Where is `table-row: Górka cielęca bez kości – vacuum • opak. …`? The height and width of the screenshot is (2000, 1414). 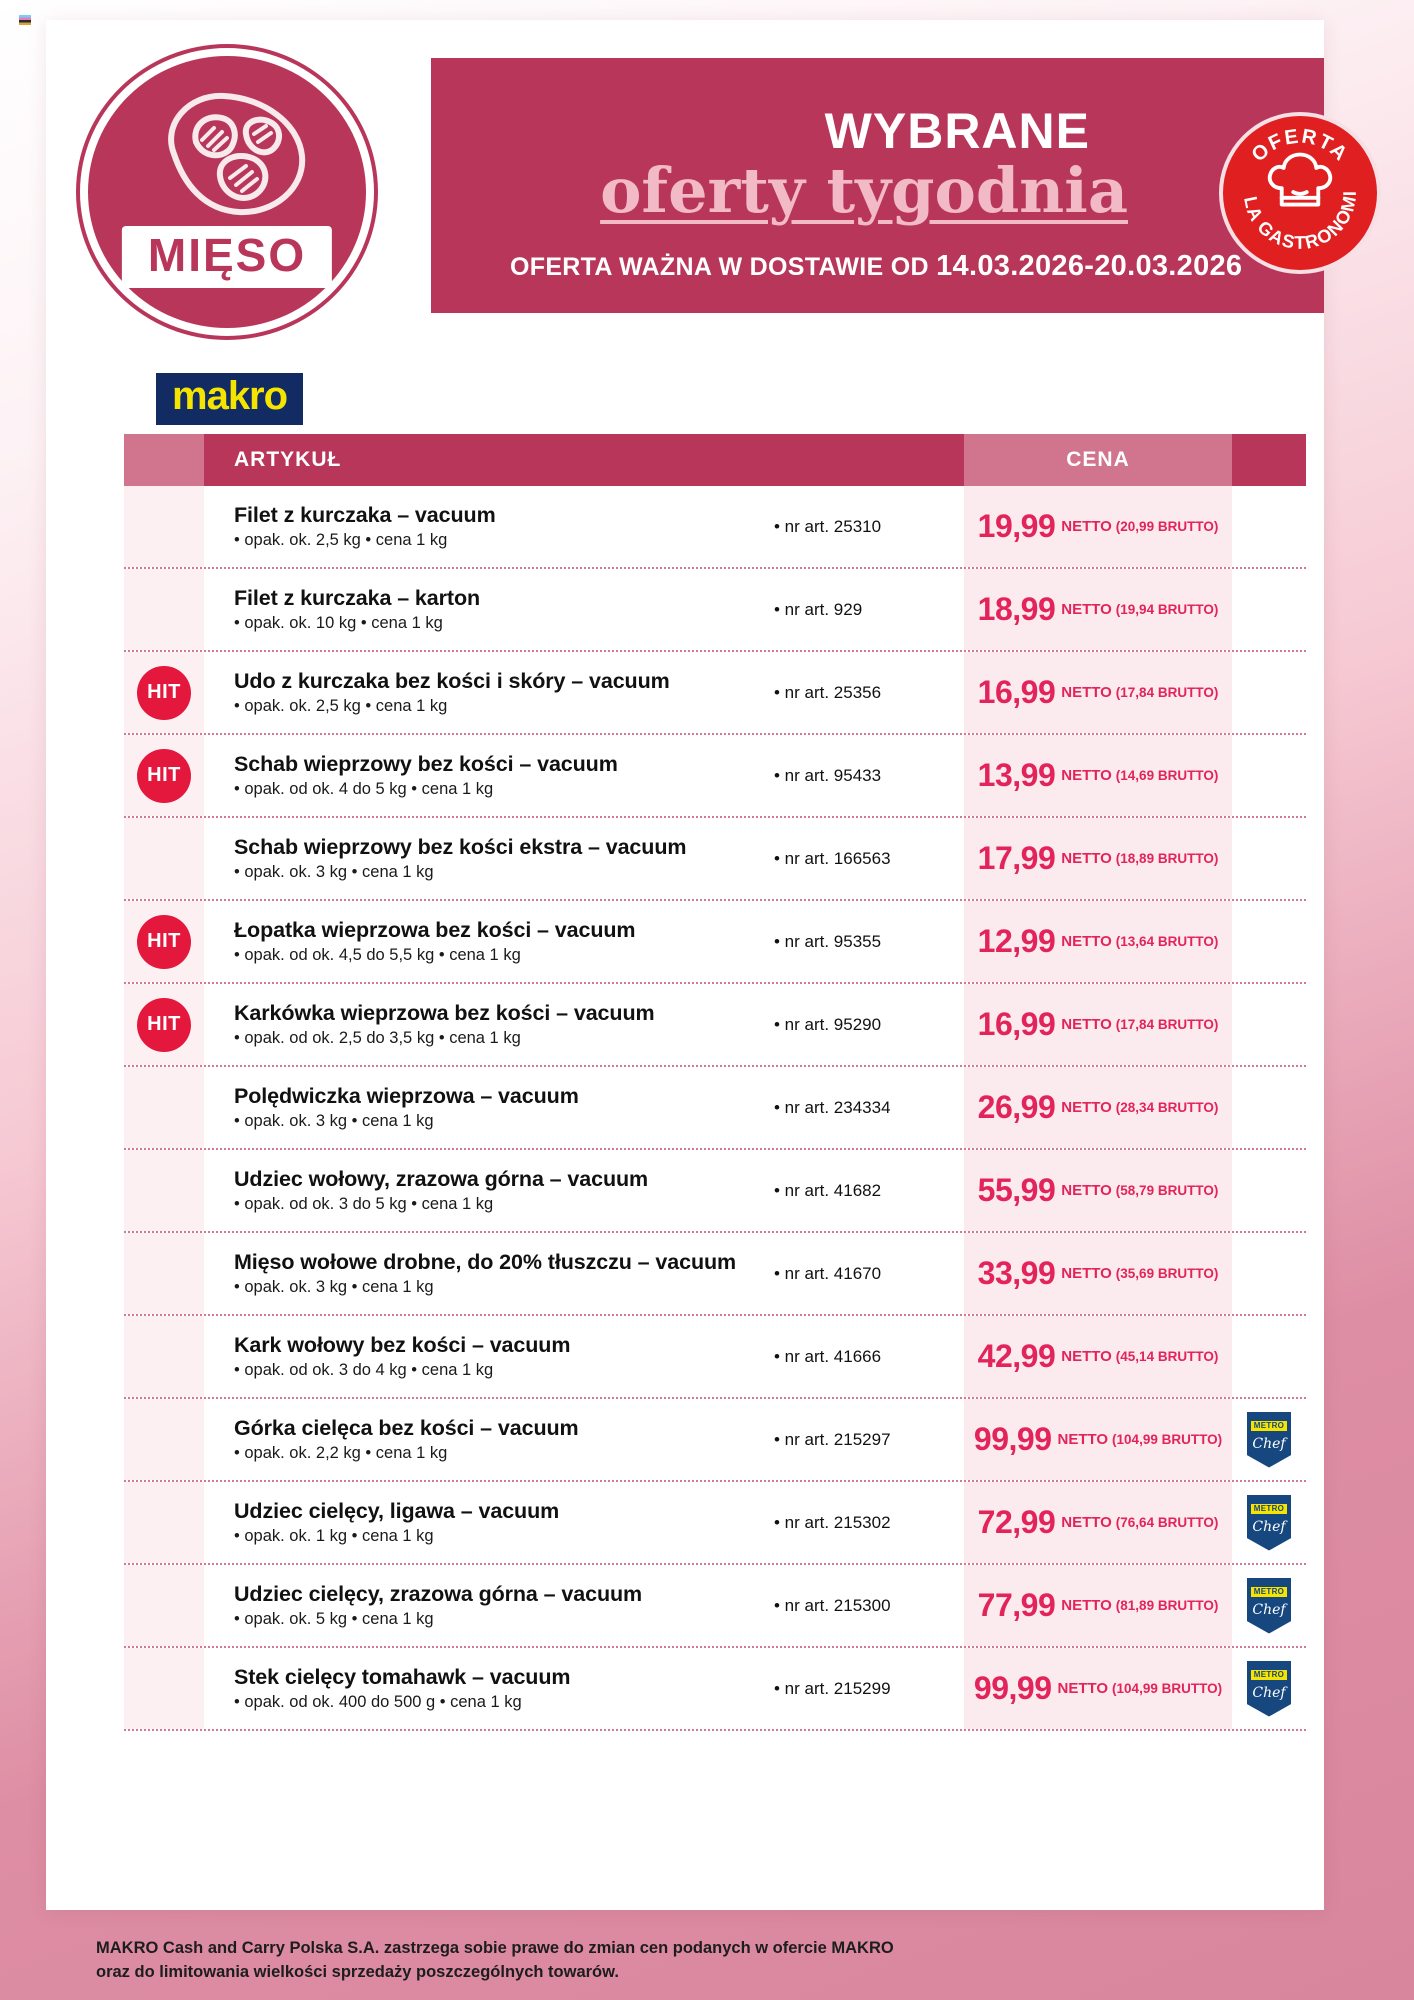
table-row: Górka cielęca bez kości – vacuum • opak. … is located at coordinates (715, 1440).